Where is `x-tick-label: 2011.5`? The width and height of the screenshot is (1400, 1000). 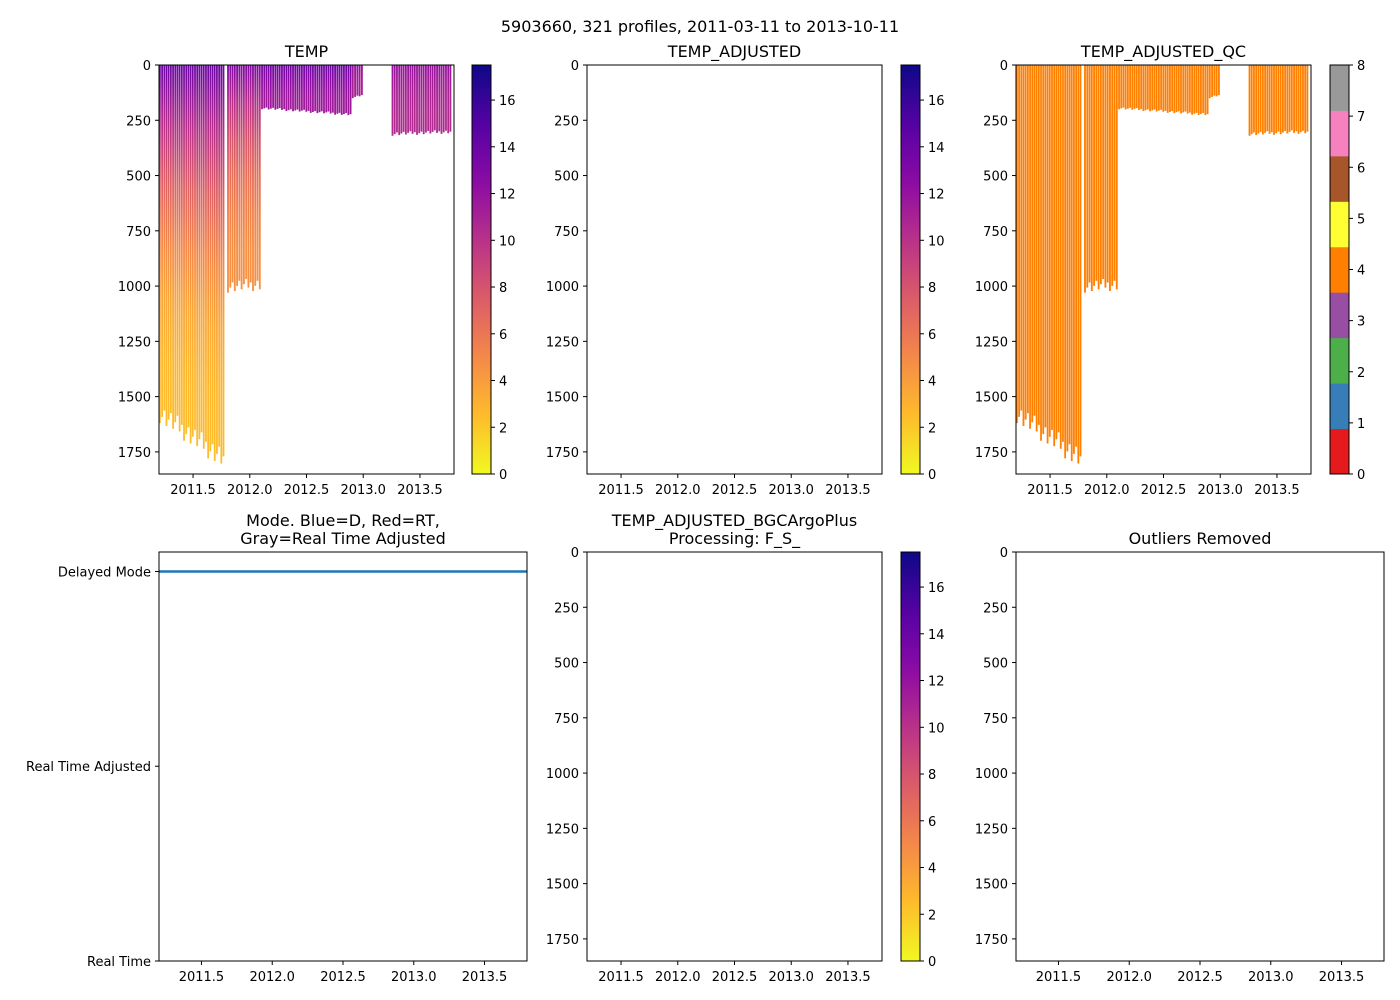 x-tick-label: 2011.5 is located at coordinates (621, 977).